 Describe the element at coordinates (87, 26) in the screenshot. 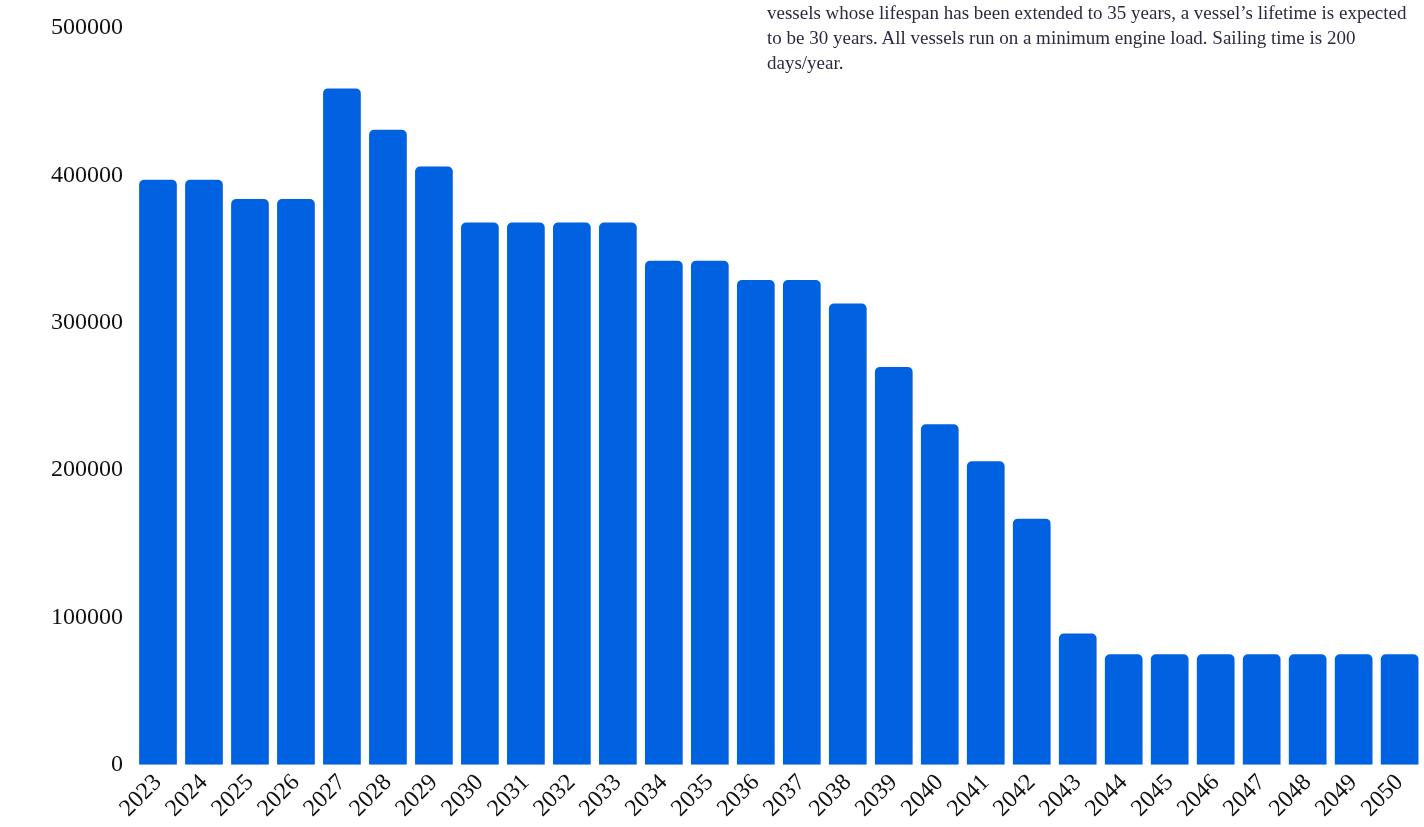

I see `y-tick-label: 500000` at that location.